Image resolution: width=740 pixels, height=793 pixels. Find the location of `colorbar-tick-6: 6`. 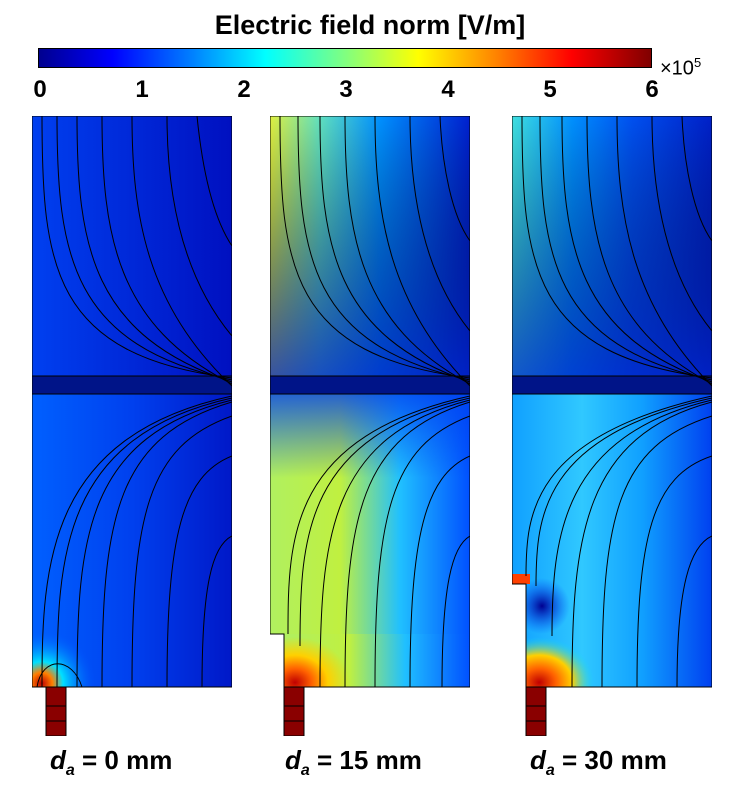

colorbar-tick-6: 6 is located at coordinates (652, 89).